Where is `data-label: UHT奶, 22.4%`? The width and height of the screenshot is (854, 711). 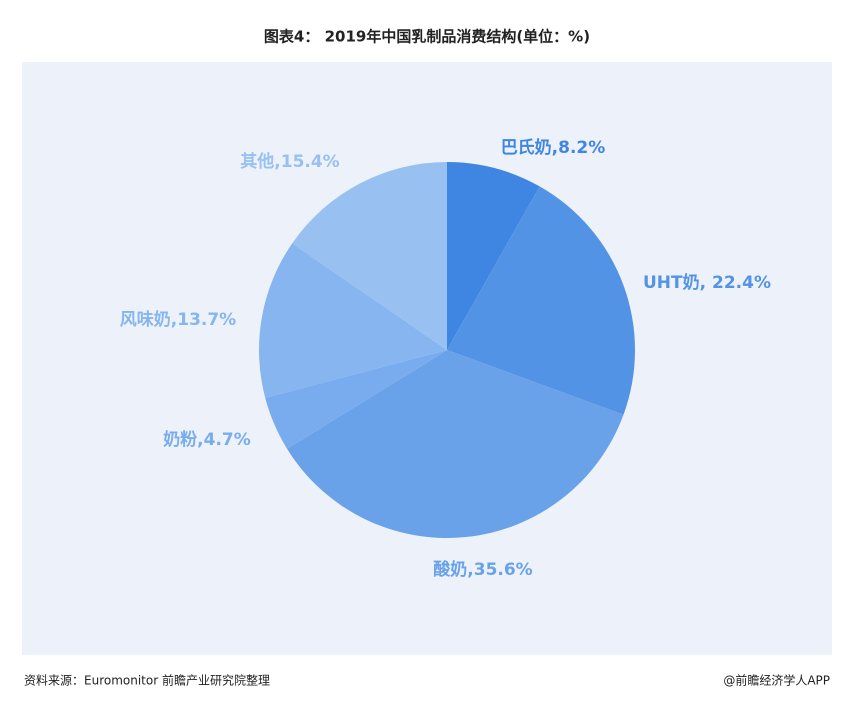 data-label: UHT奶, 22.4% is located at coordinates (707, 282).